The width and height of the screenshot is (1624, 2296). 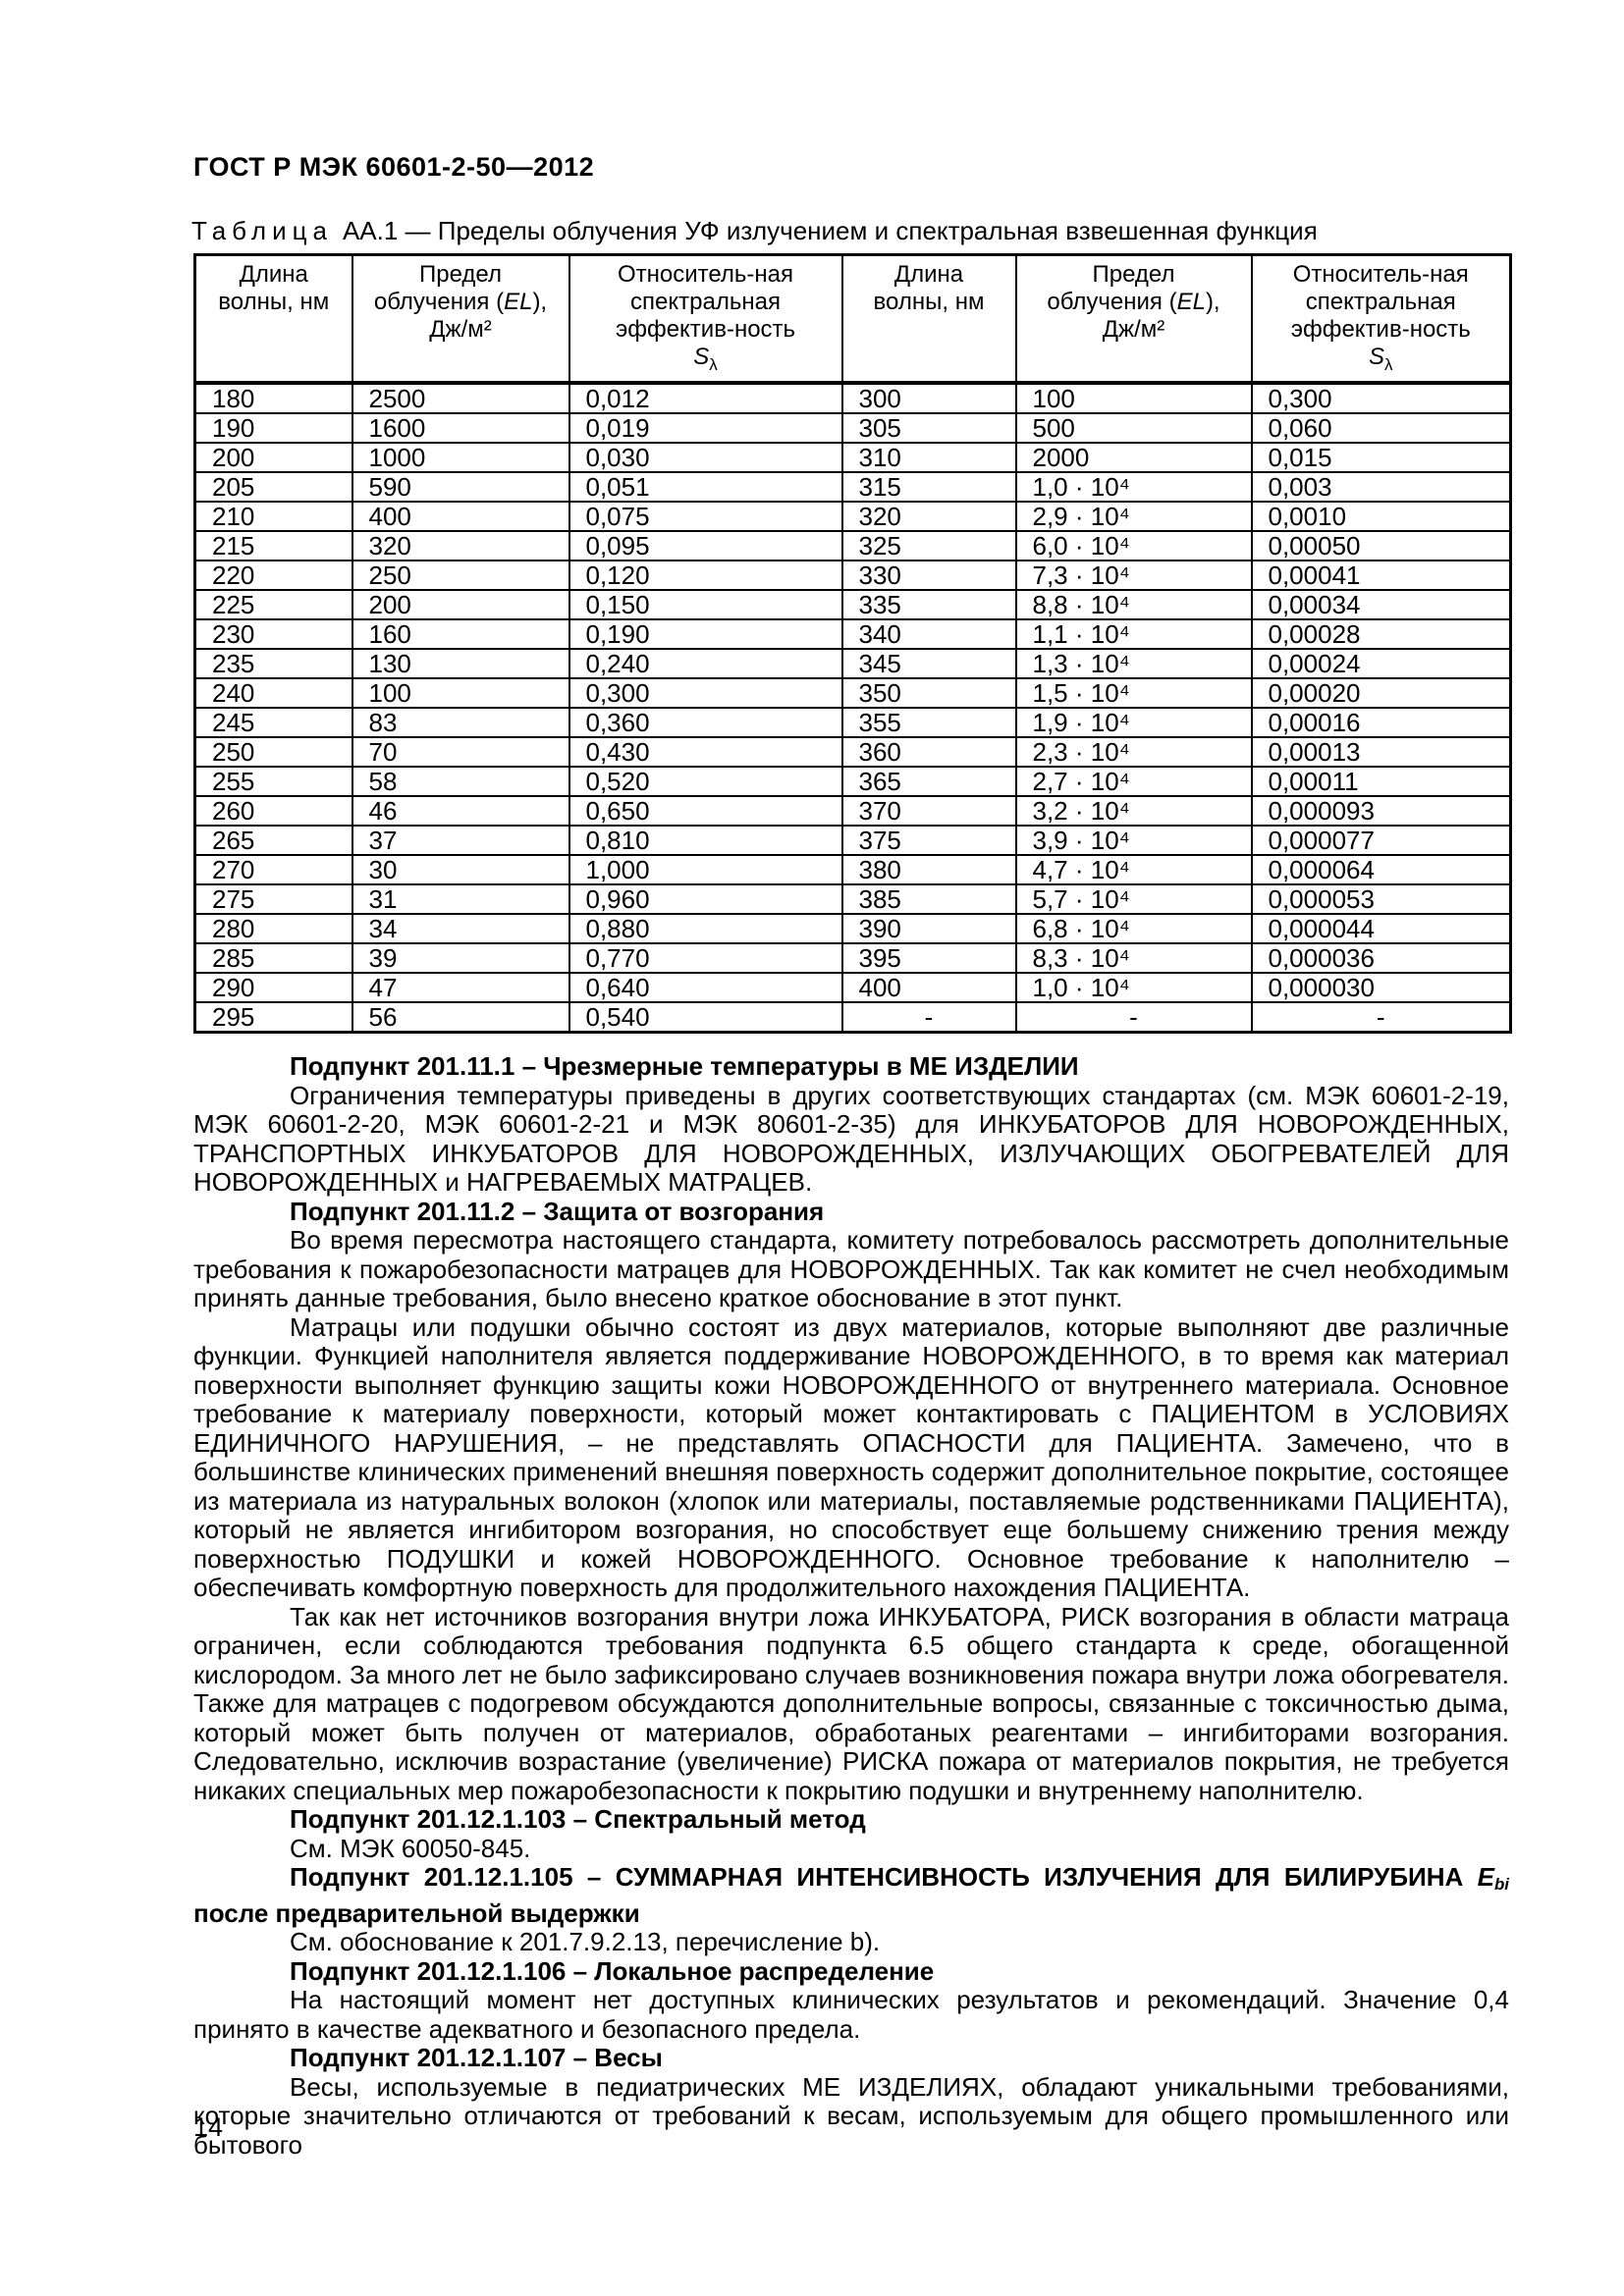 I want to click on table-row: 270 30 1,000 380 4,7 · 10⁴ 0,000064, so click(x=852, y=869).